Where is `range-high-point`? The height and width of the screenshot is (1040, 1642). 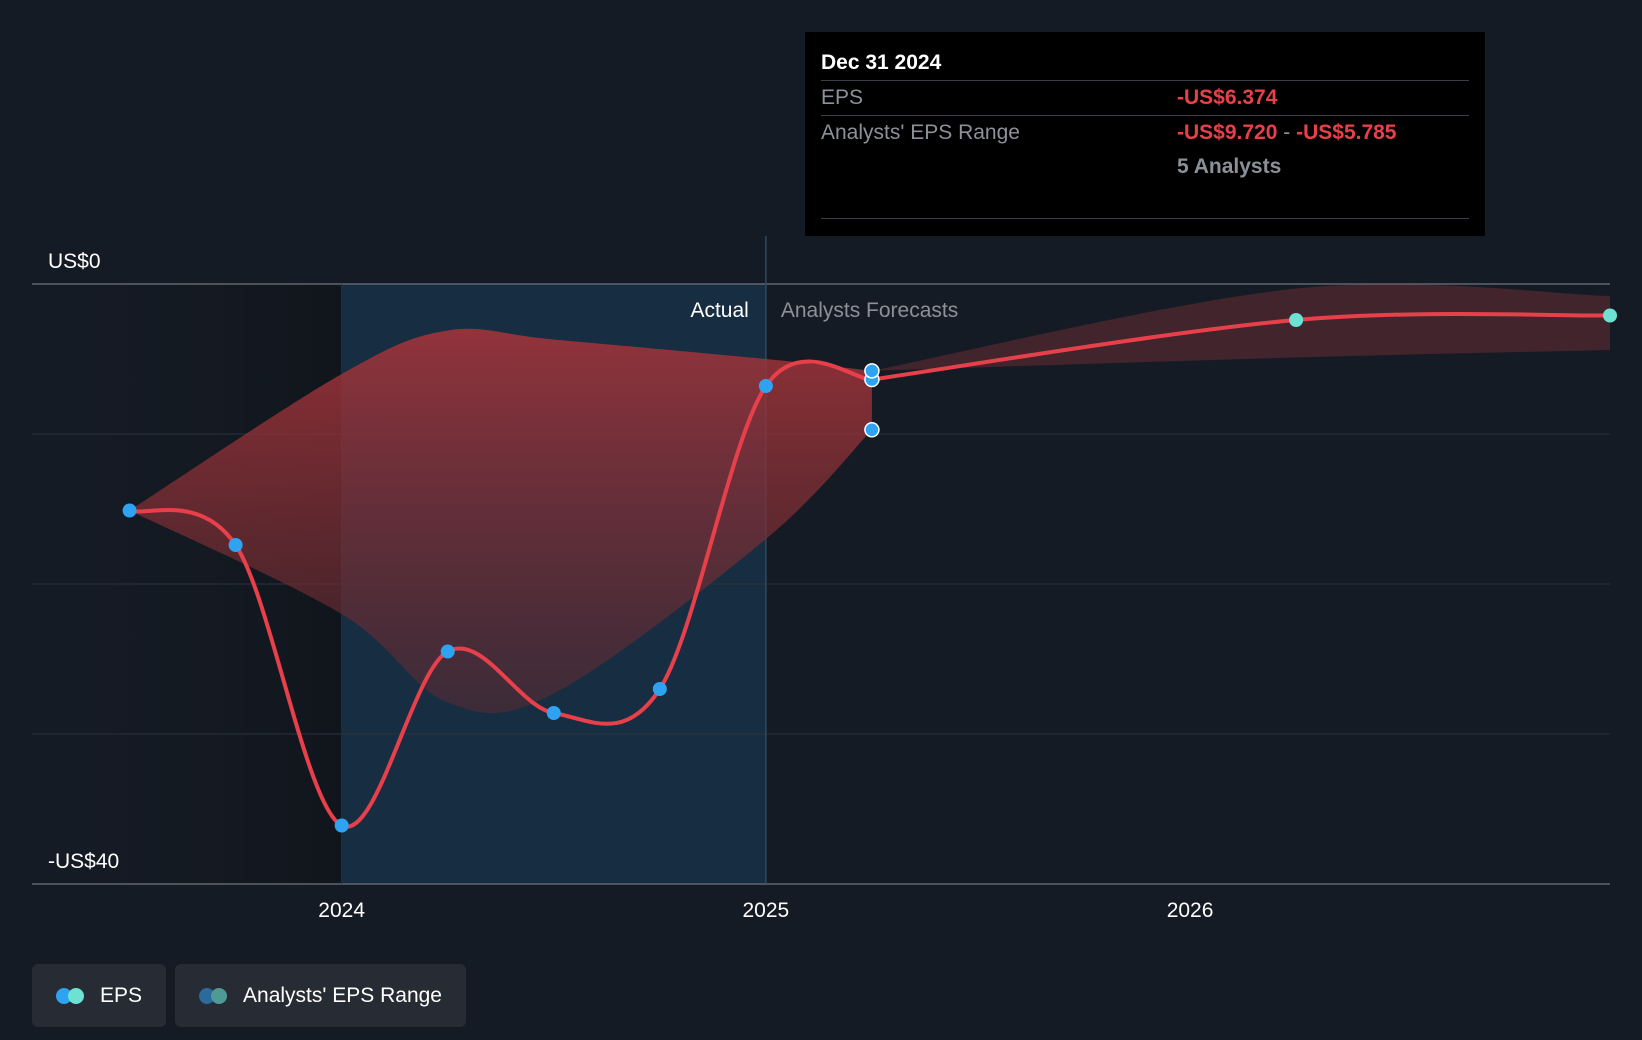
range-high-point is located at coordinates (872, 371).